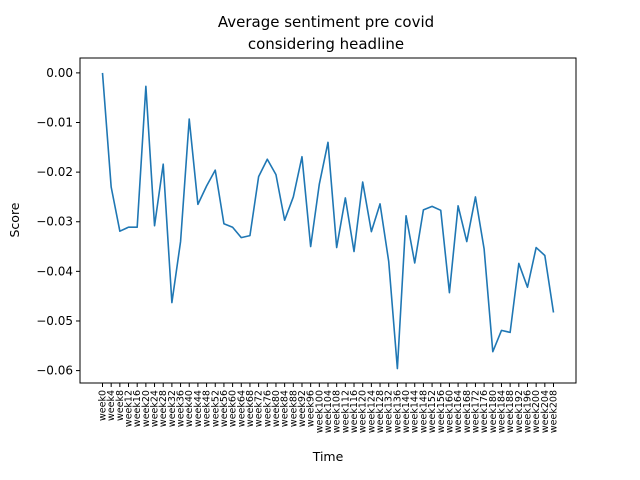 The width and height of the screenshot is (640, 480). What do you see at coordinates (129, 408) in the screenshot?
I see `x-tick-label: week12` at bounding box center [129, 408].